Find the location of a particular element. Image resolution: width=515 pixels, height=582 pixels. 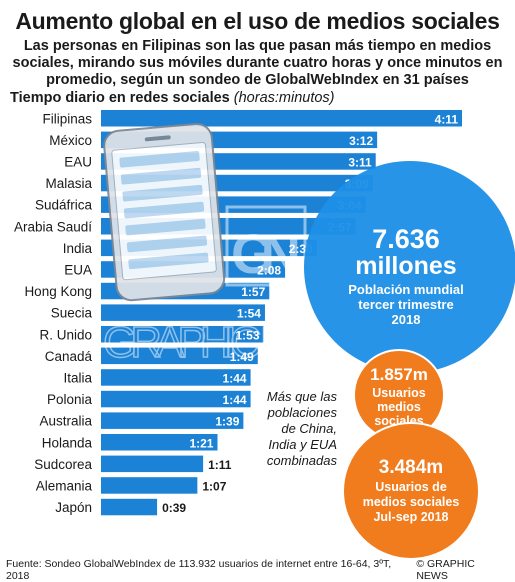

smartphone-illustration is located at coordinates (164, 212).